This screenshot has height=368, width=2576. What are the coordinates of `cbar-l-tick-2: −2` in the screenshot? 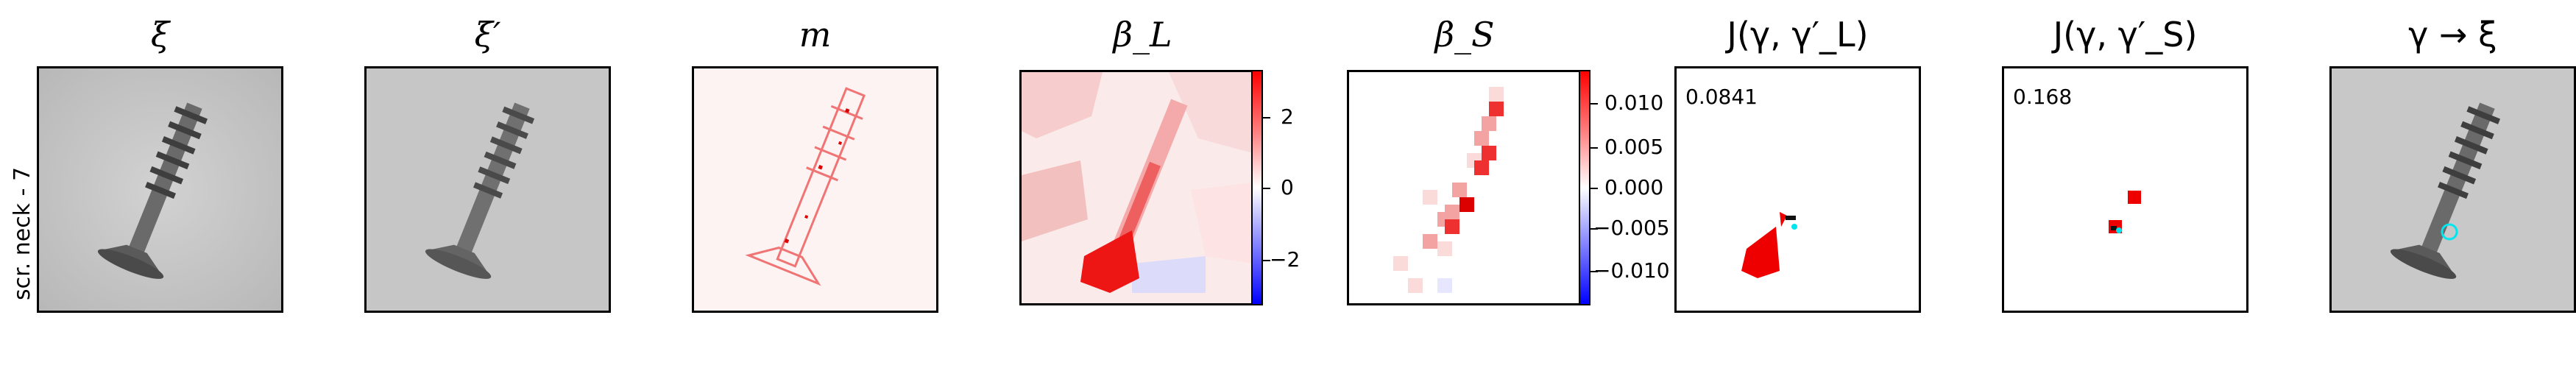 It's located at (1285, 259).